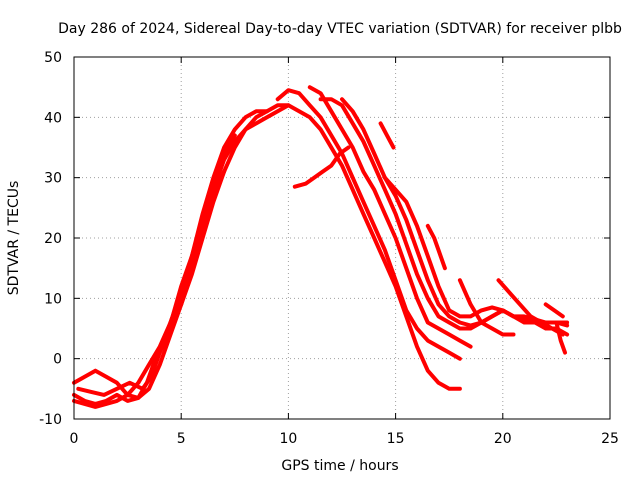 The width and height of the screenshot is (640, 480). What do you see at coordinates (50, 420) in the screenshot?
I see `y-tick-label: -10` at bounding box center [50, 420].